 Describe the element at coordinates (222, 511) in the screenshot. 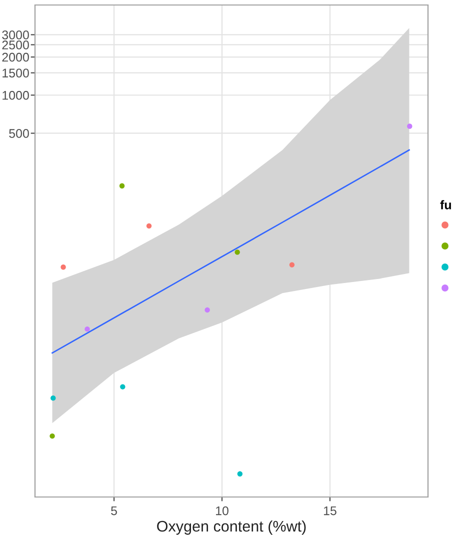

I see `x-tick-label: 10` at that location.